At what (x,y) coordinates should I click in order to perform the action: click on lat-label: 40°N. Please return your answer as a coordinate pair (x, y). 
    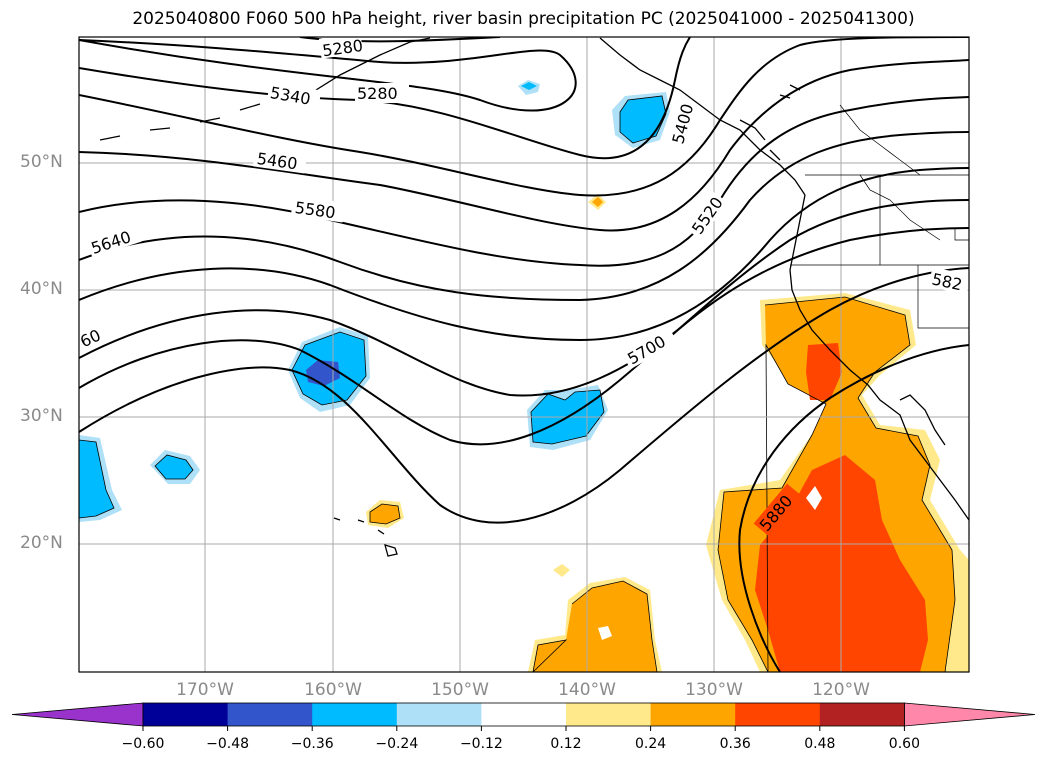
    Looking at the image, I should click on (41, 289).